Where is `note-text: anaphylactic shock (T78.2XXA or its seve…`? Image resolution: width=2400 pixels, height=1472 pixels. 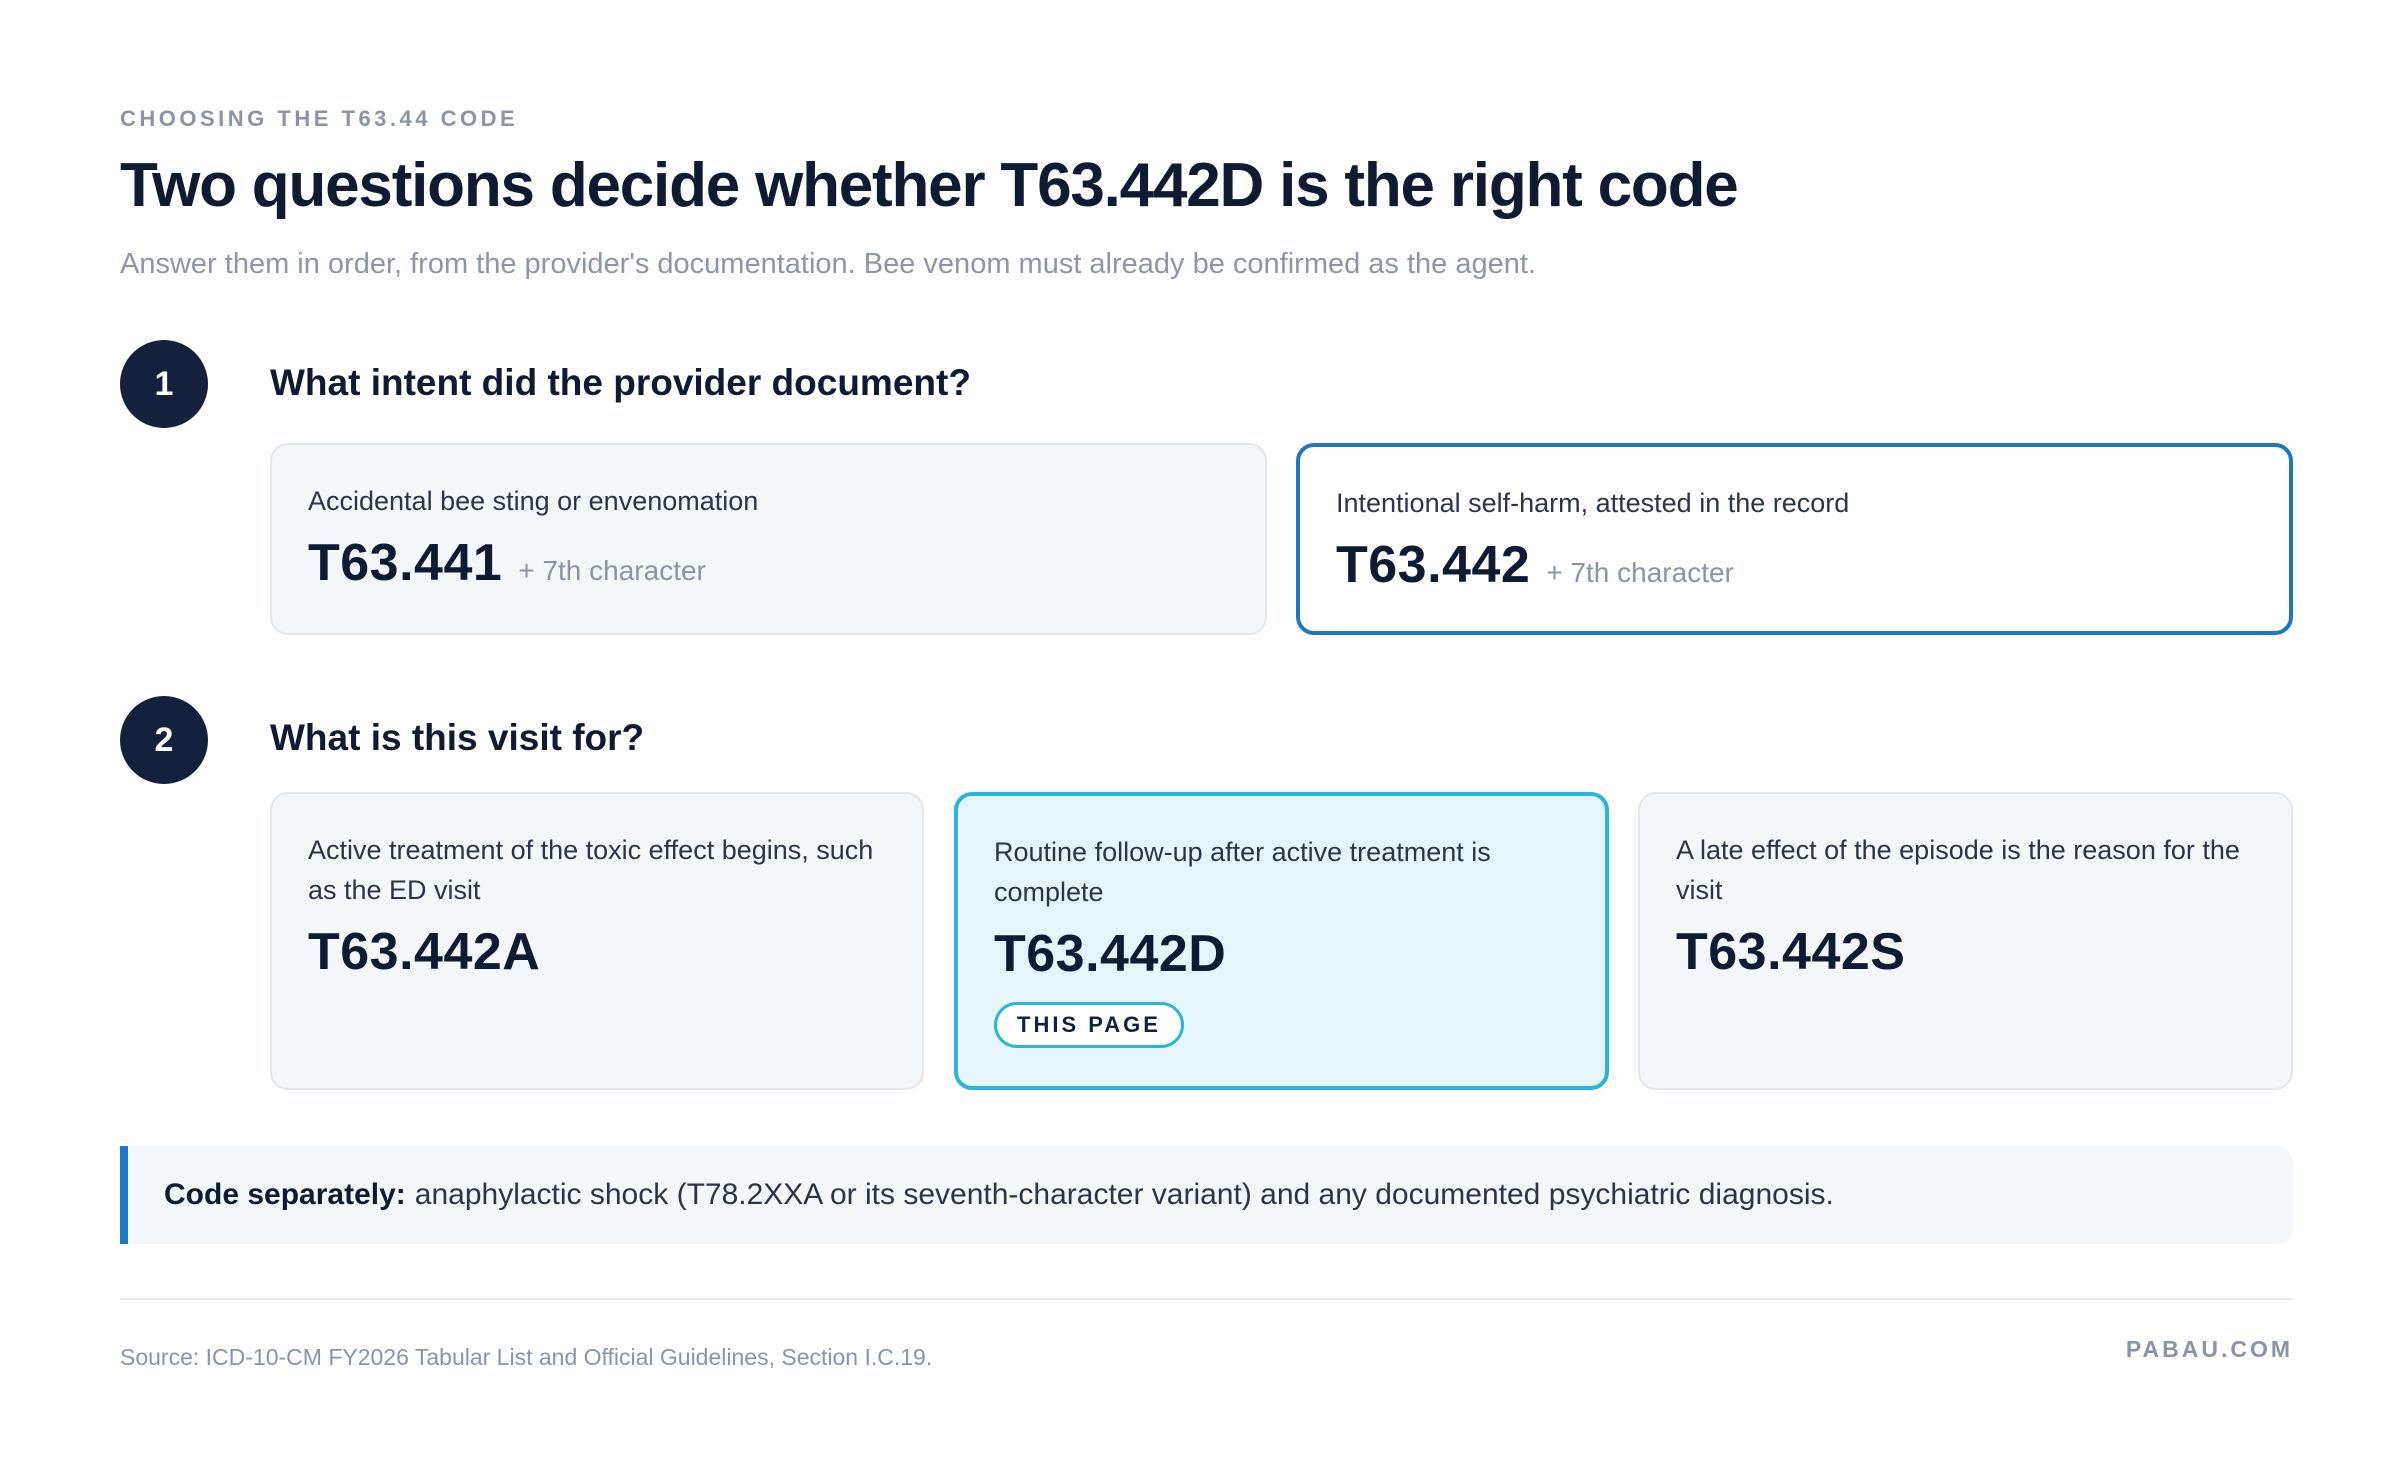
note-text: anaphylactic shock (T78.2XXA or its seve… is located at coordinates (1124, 1194).